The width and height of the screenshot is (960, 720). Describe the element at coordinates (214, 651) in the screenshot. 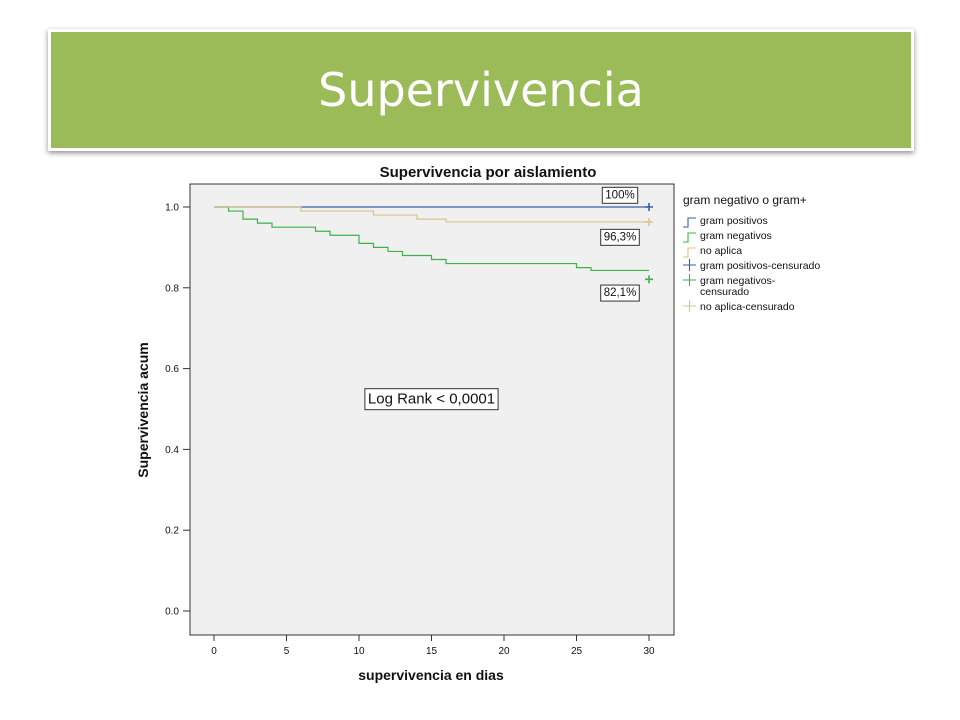

I see `x-tick-label: 0` at that location.